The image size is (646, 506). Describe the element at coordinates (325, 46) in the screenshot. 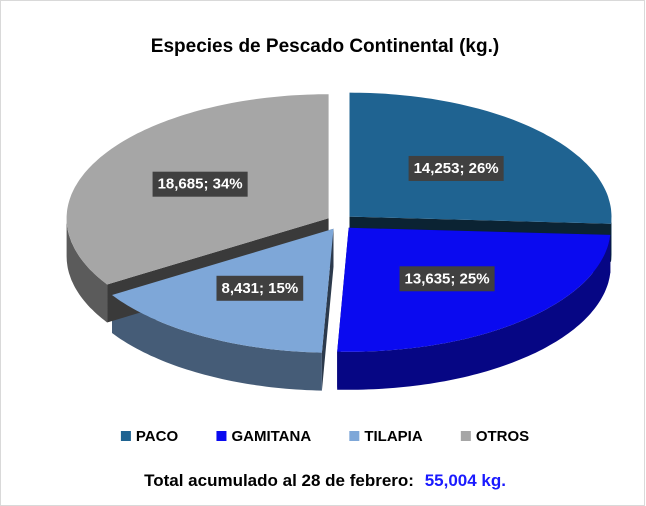

I see `chart-title: Especies de Pescado Continental (kg.)` at that location.